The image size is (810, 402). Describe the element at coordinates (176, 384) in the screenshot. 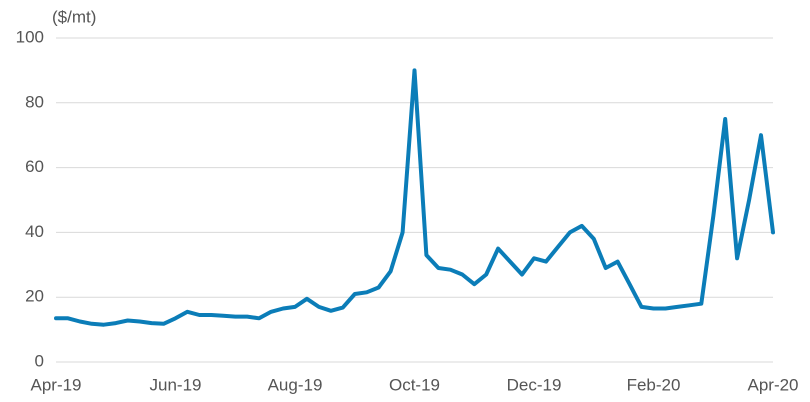

I see `x-tick-label: Jun-19` at that location.